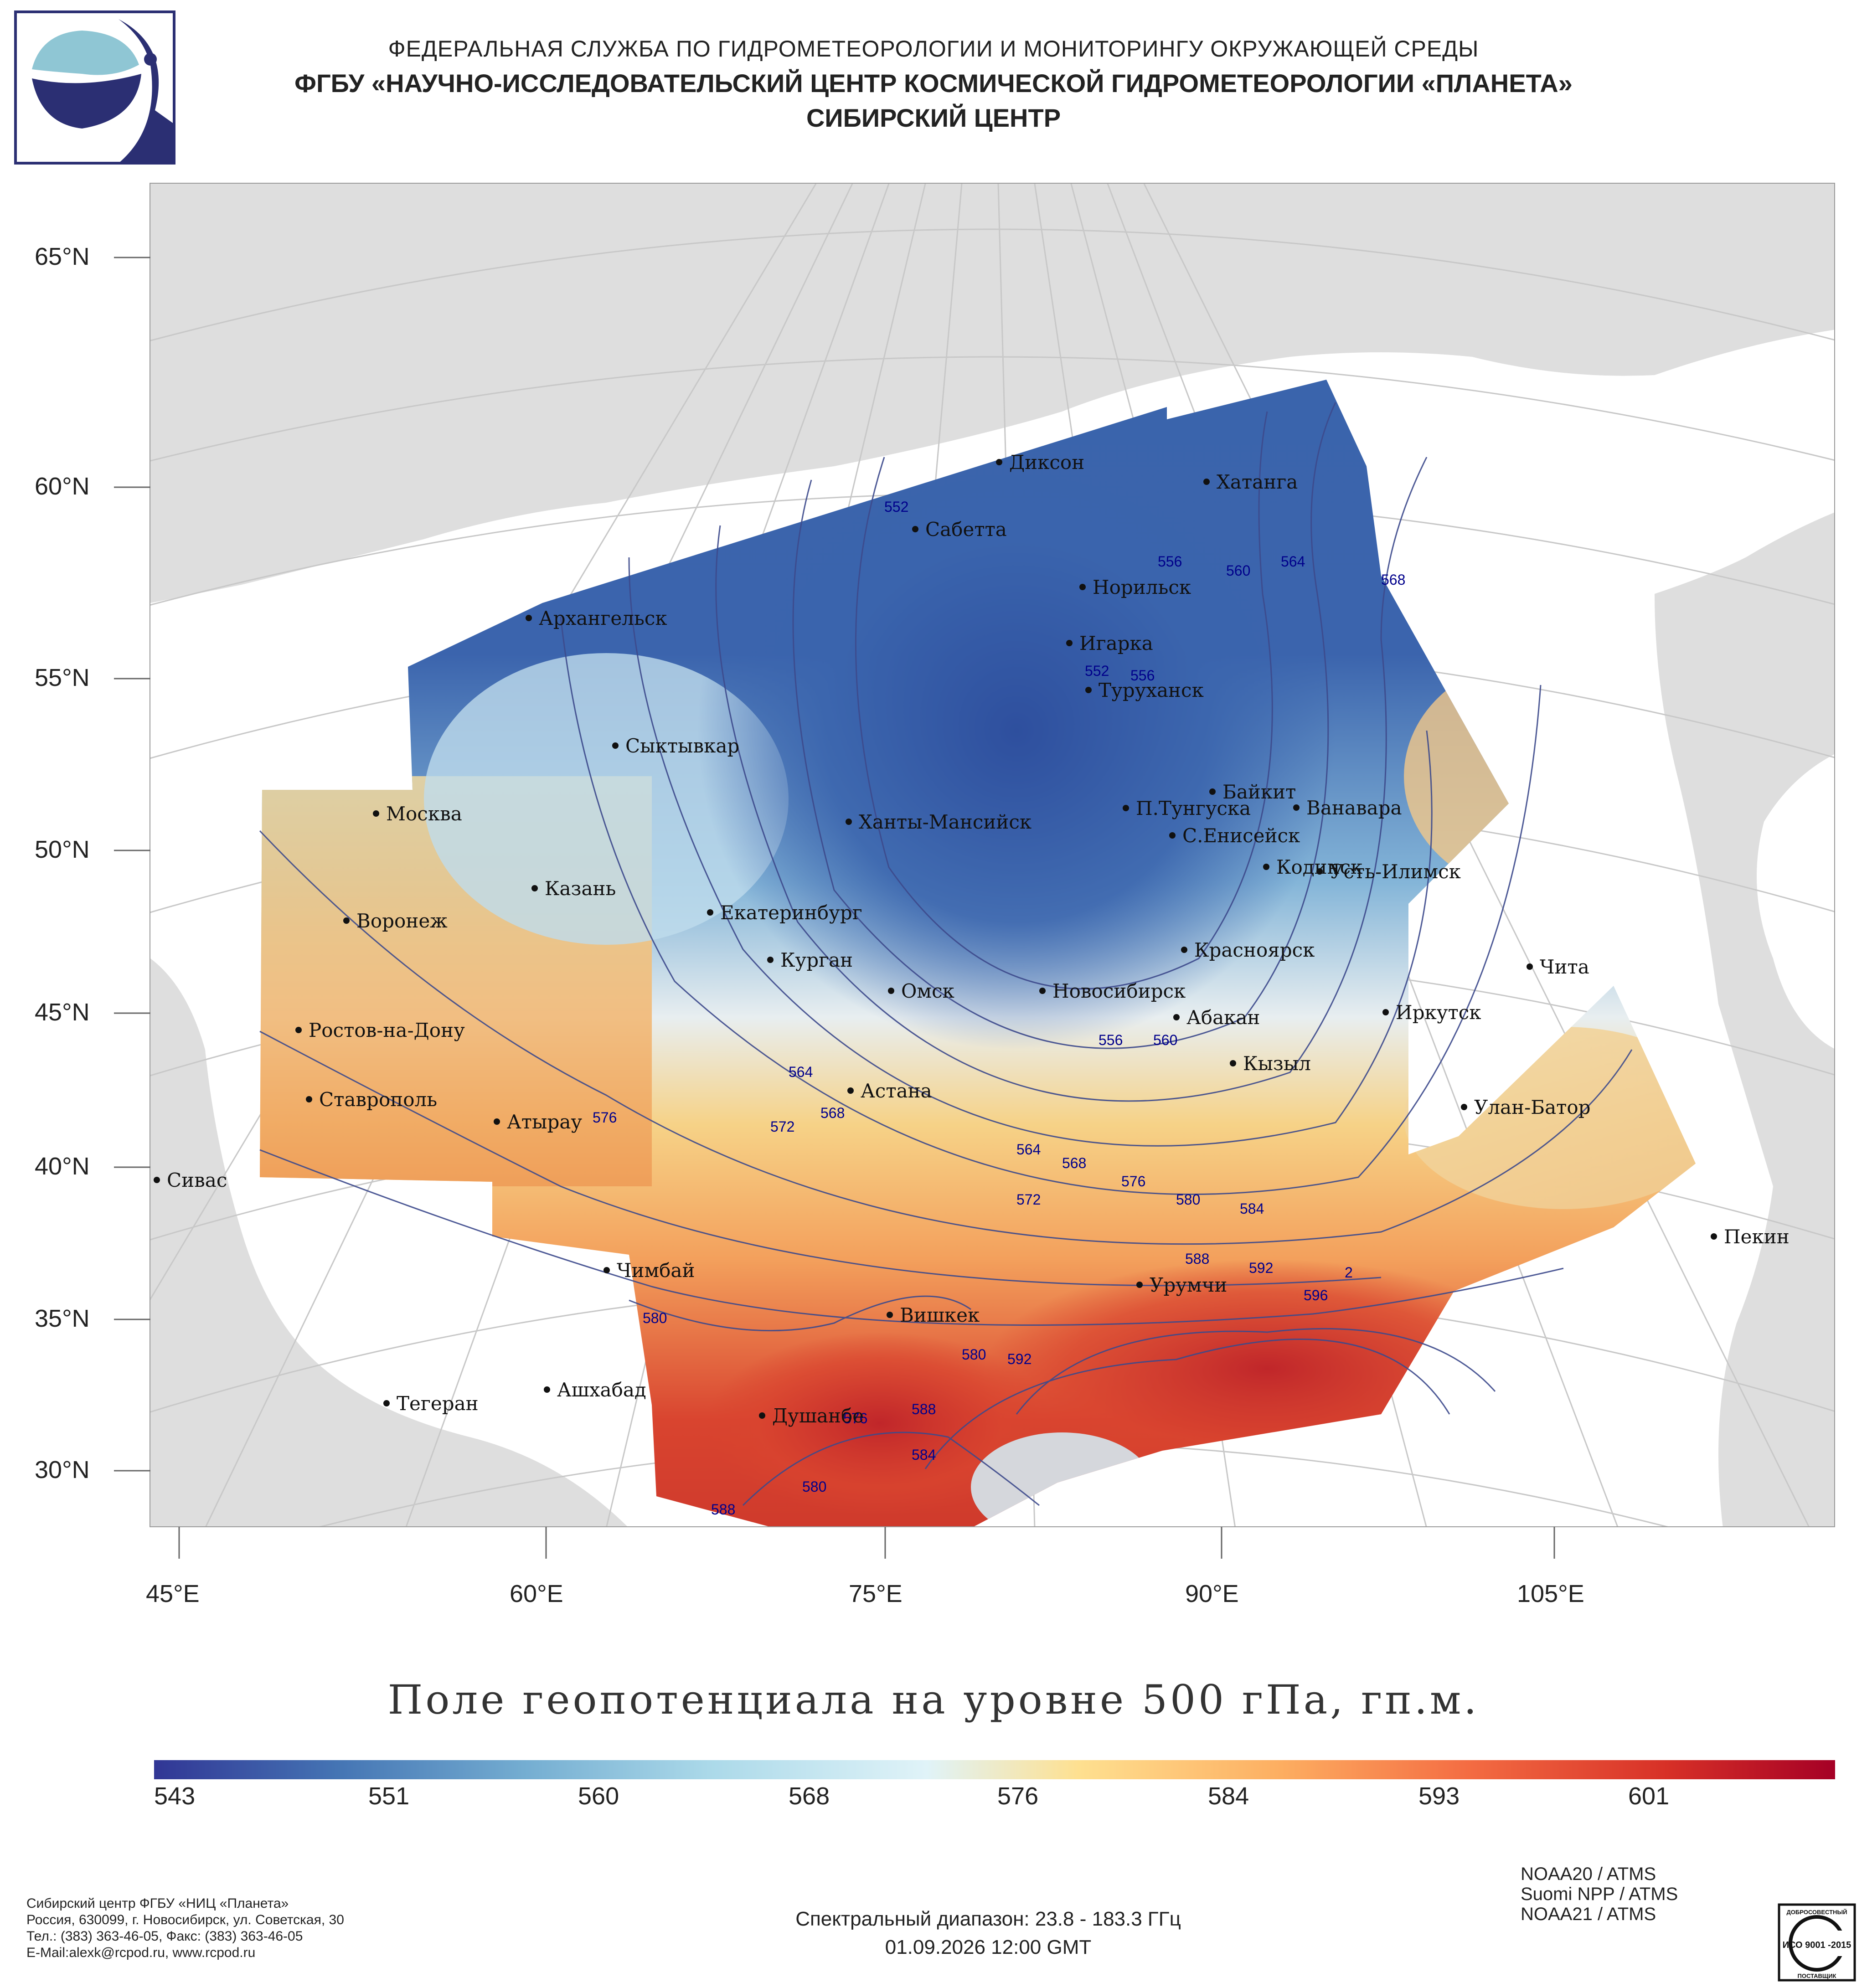 The width and height of the screenshot is (1867, 1988). What do you see at coordinates (141, 1953) in the screenshot?
I see `footer-email: E-Mail:alexk@rcpod.ru, www.rcpod.ru` at bounding box center [141, 1953].